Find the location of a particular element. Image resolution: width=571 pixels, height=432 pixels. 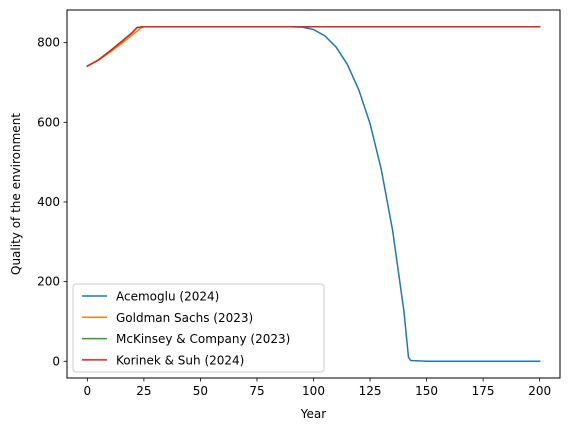

legend-label-1: Goldman Sachs (2023) is located at coordinates (184, 318).